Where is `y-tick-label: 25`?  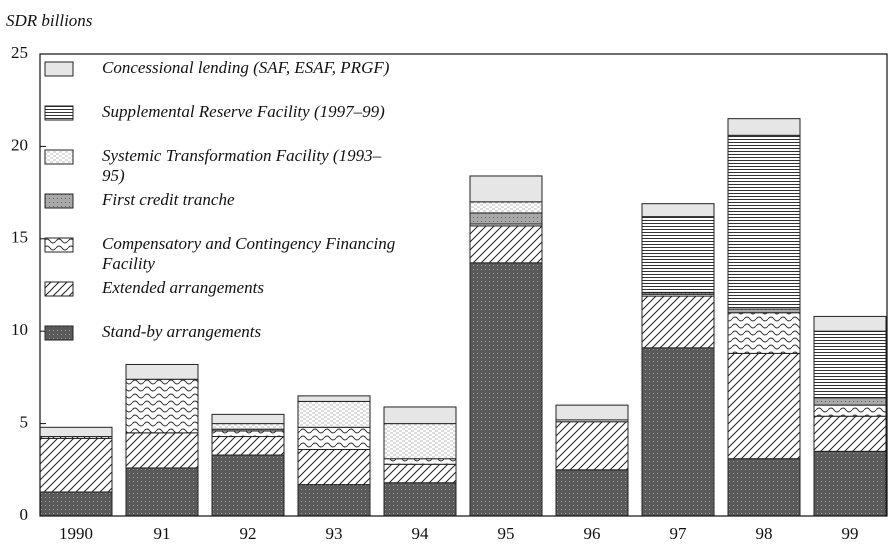
y-tick-label: 25 is located at coordinates (19, 52).